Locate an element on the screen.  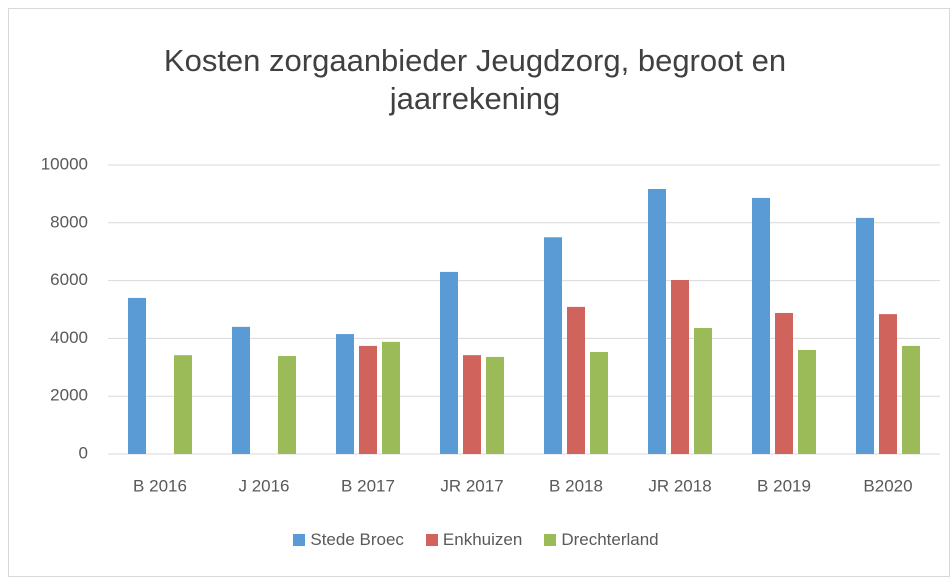
x-tick-label: JR 2017 is located at coordinates (471, 485).